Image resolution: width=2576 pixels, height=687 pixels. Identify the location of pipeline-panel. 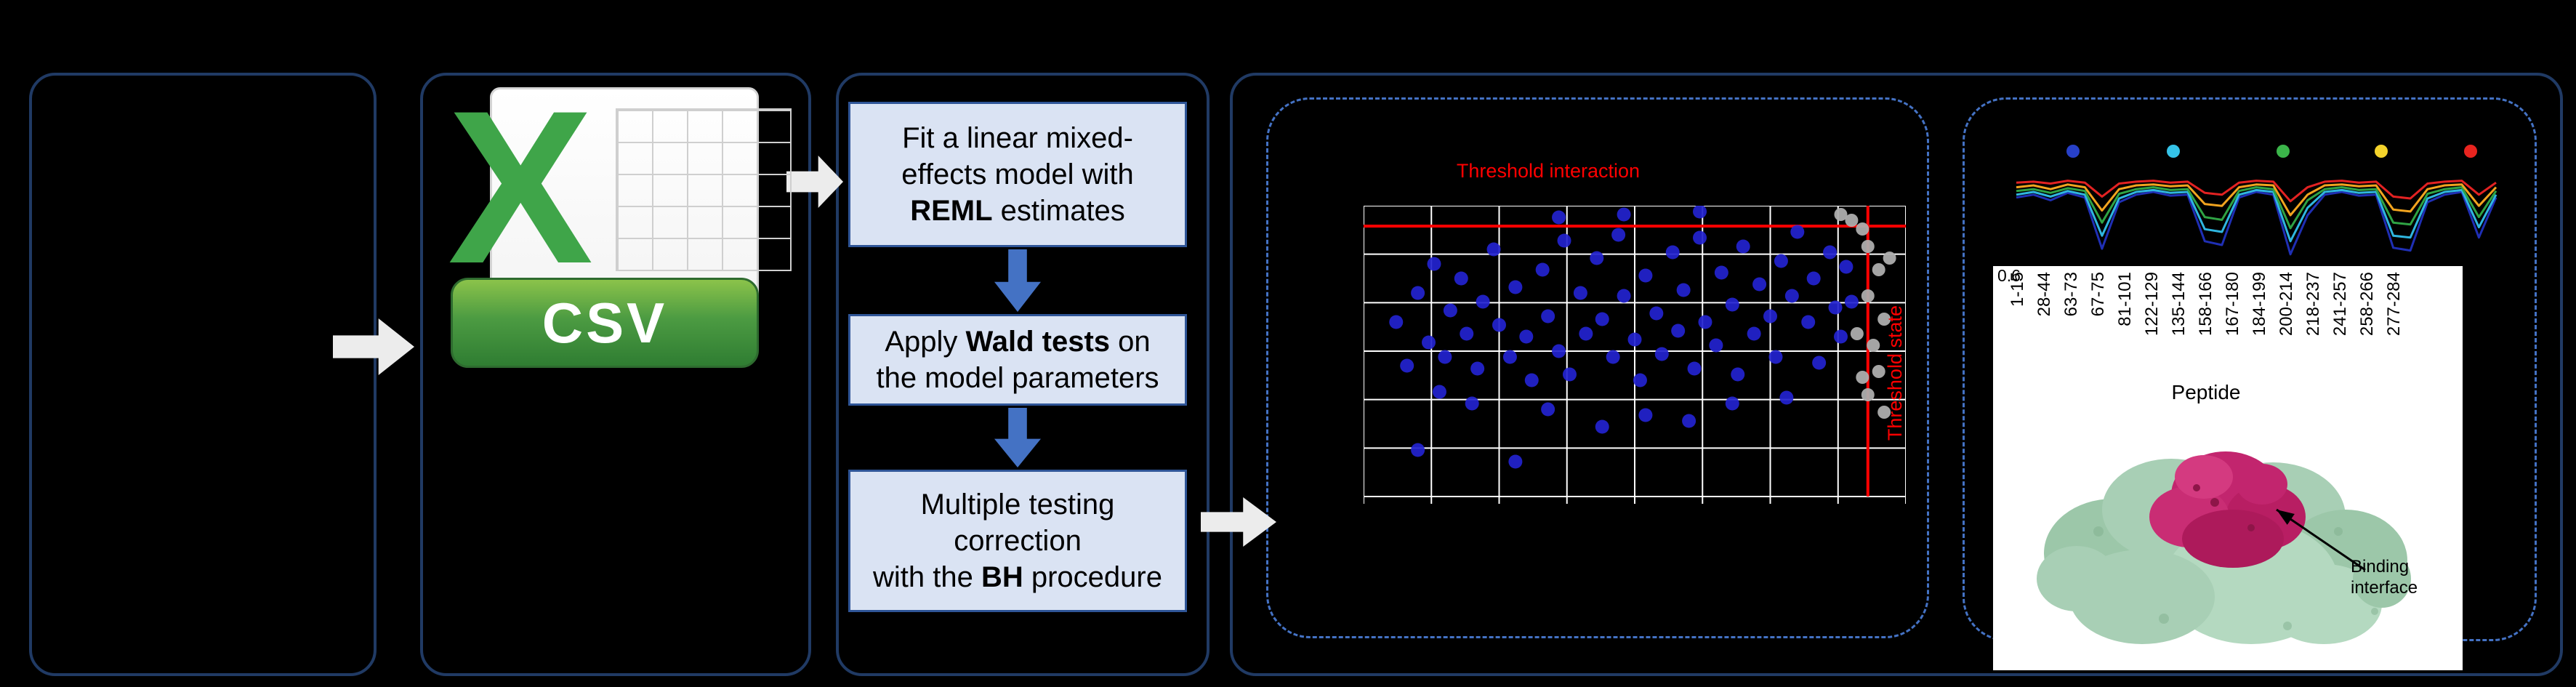
(1022, 374).